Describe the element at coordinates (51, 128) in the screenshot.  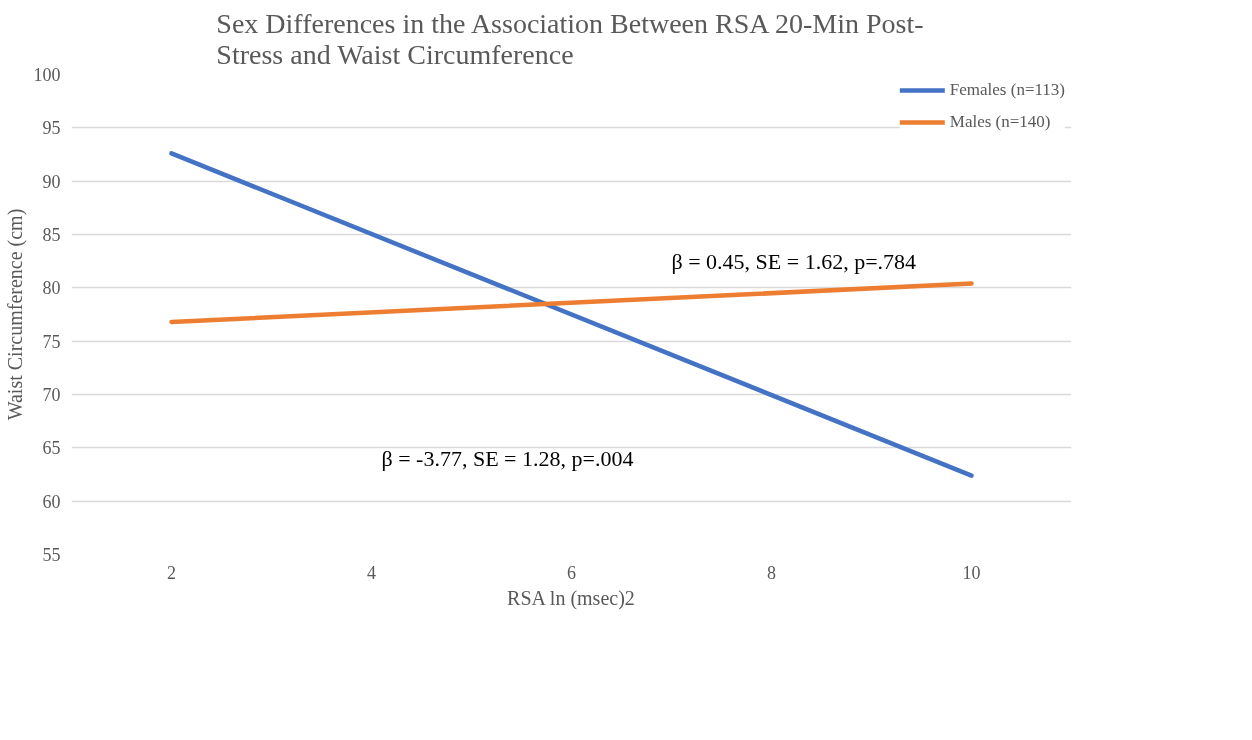
I see `y-tick-label: 95` at that location.